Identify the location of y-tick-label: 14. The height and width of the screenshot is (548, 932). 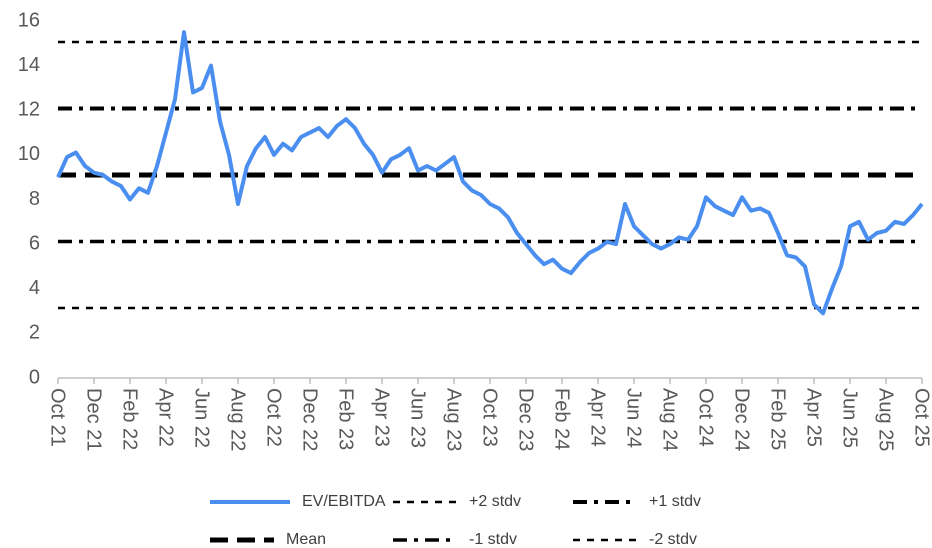
(29, 65).